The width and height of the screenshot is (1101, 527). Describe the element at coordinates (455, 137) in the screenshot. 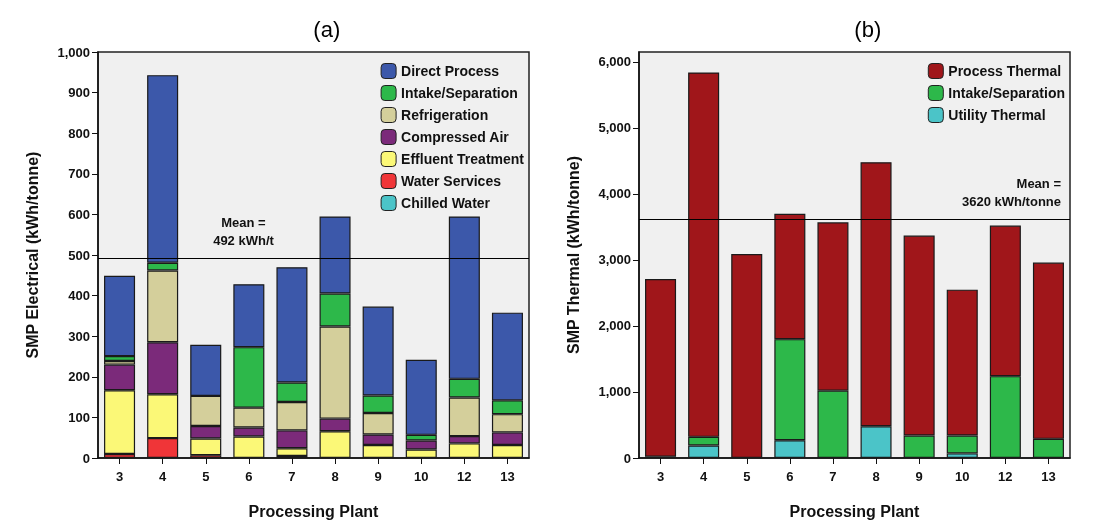

I see `legend-label: Compressed Air` at that location.